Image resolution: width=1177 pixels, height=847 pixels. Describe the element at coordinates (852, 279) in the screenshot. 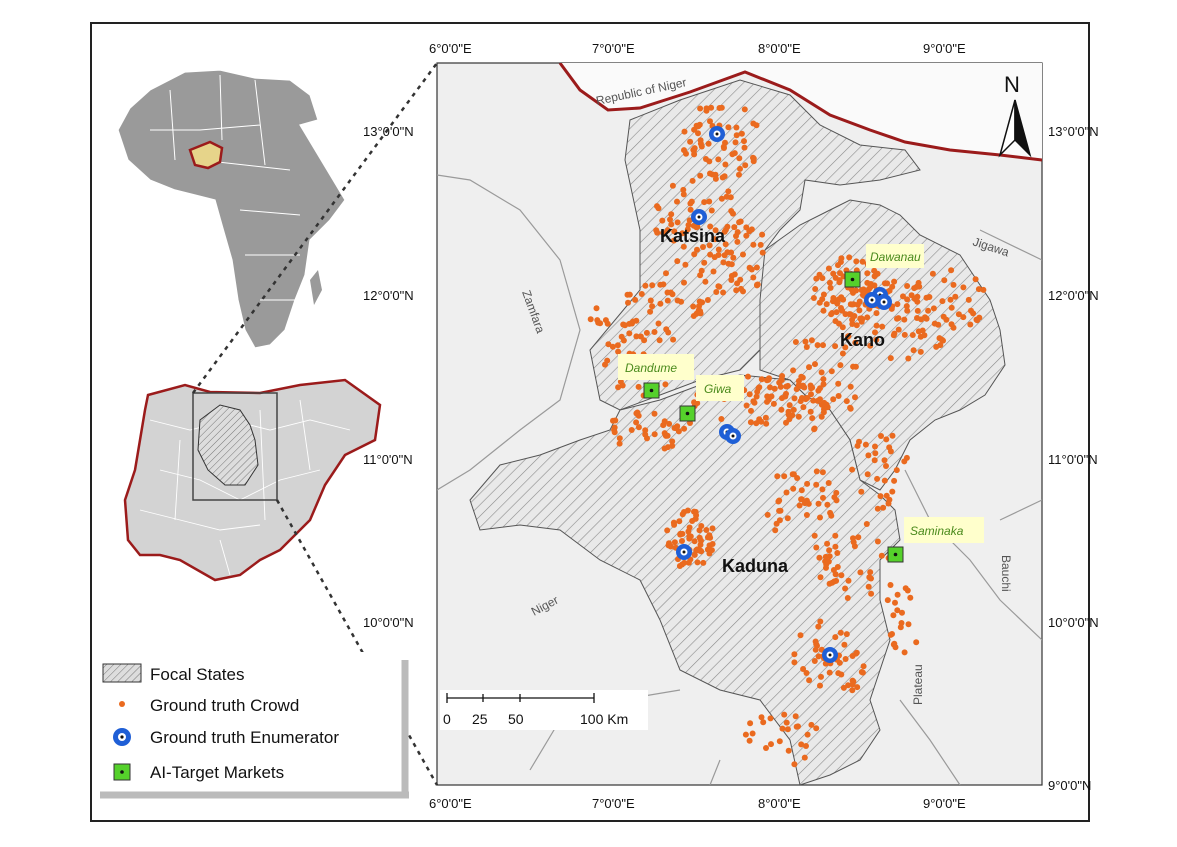

I see `market-dawanau` at that location.